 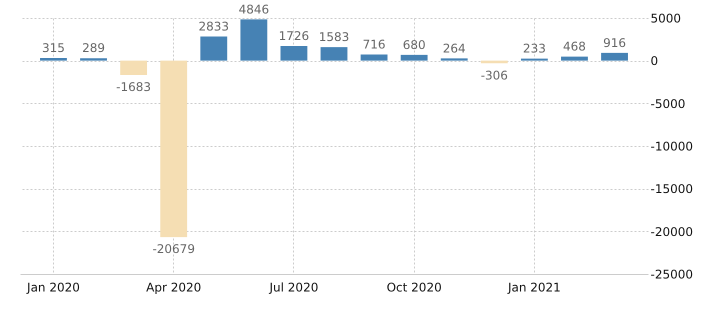 I want to click on data-label: -1683, so click(x=134, y=87).